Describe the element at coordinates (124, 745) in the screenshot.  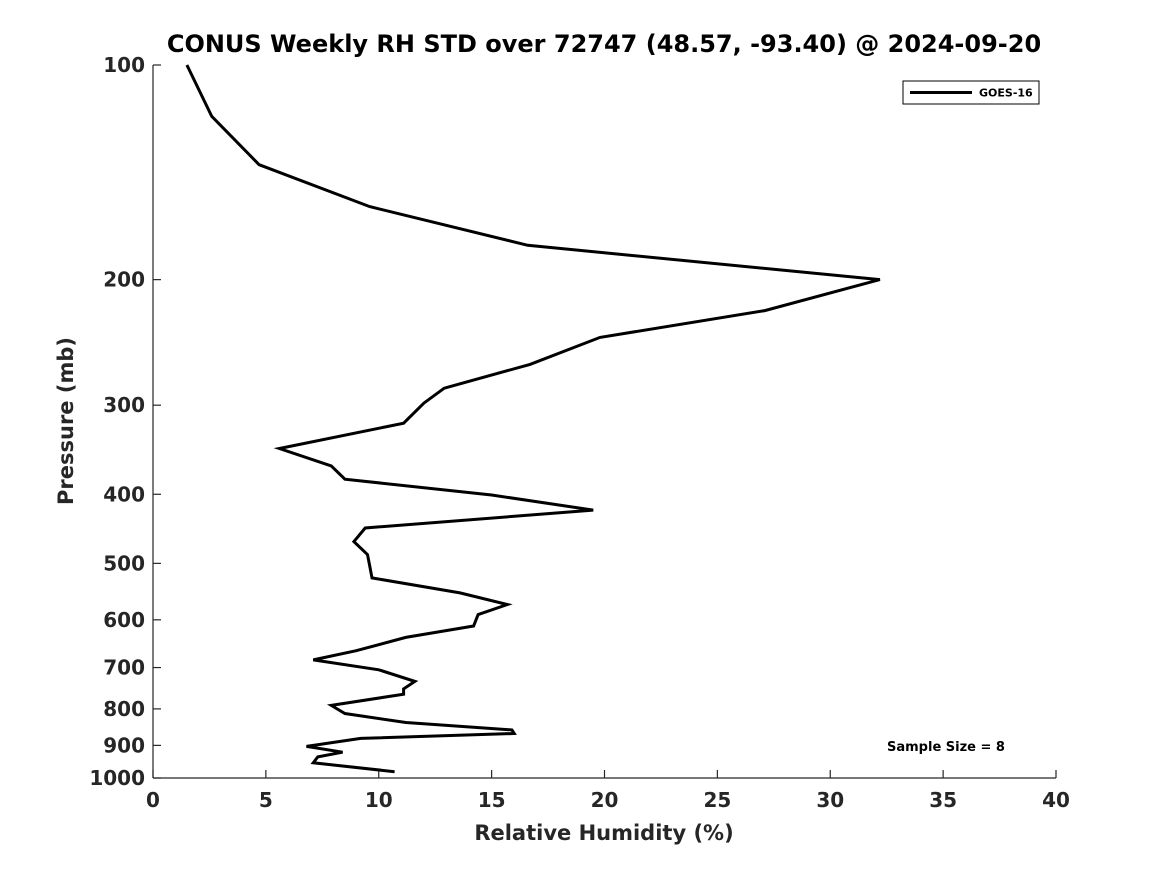
I see `y-tick-label: 900` at that location.